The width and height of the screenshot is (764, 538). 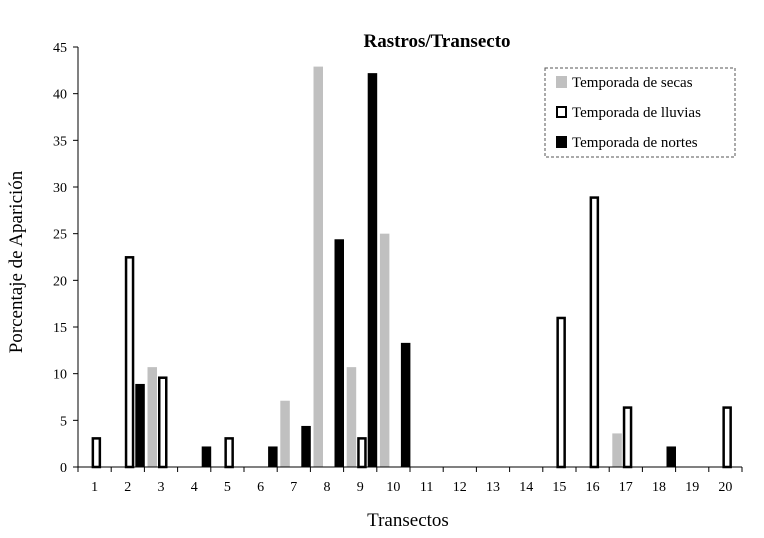 What do you see at coordinates (426, 487) in the screenshot?
I see `x-tick-label: 11` at bounding box center [426, 487].